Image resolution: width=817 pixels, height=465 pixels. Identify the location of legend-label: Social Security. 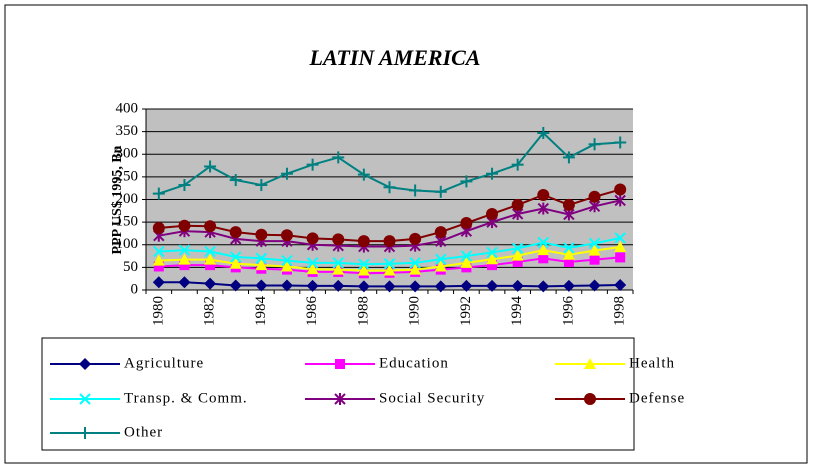
(432, 398).